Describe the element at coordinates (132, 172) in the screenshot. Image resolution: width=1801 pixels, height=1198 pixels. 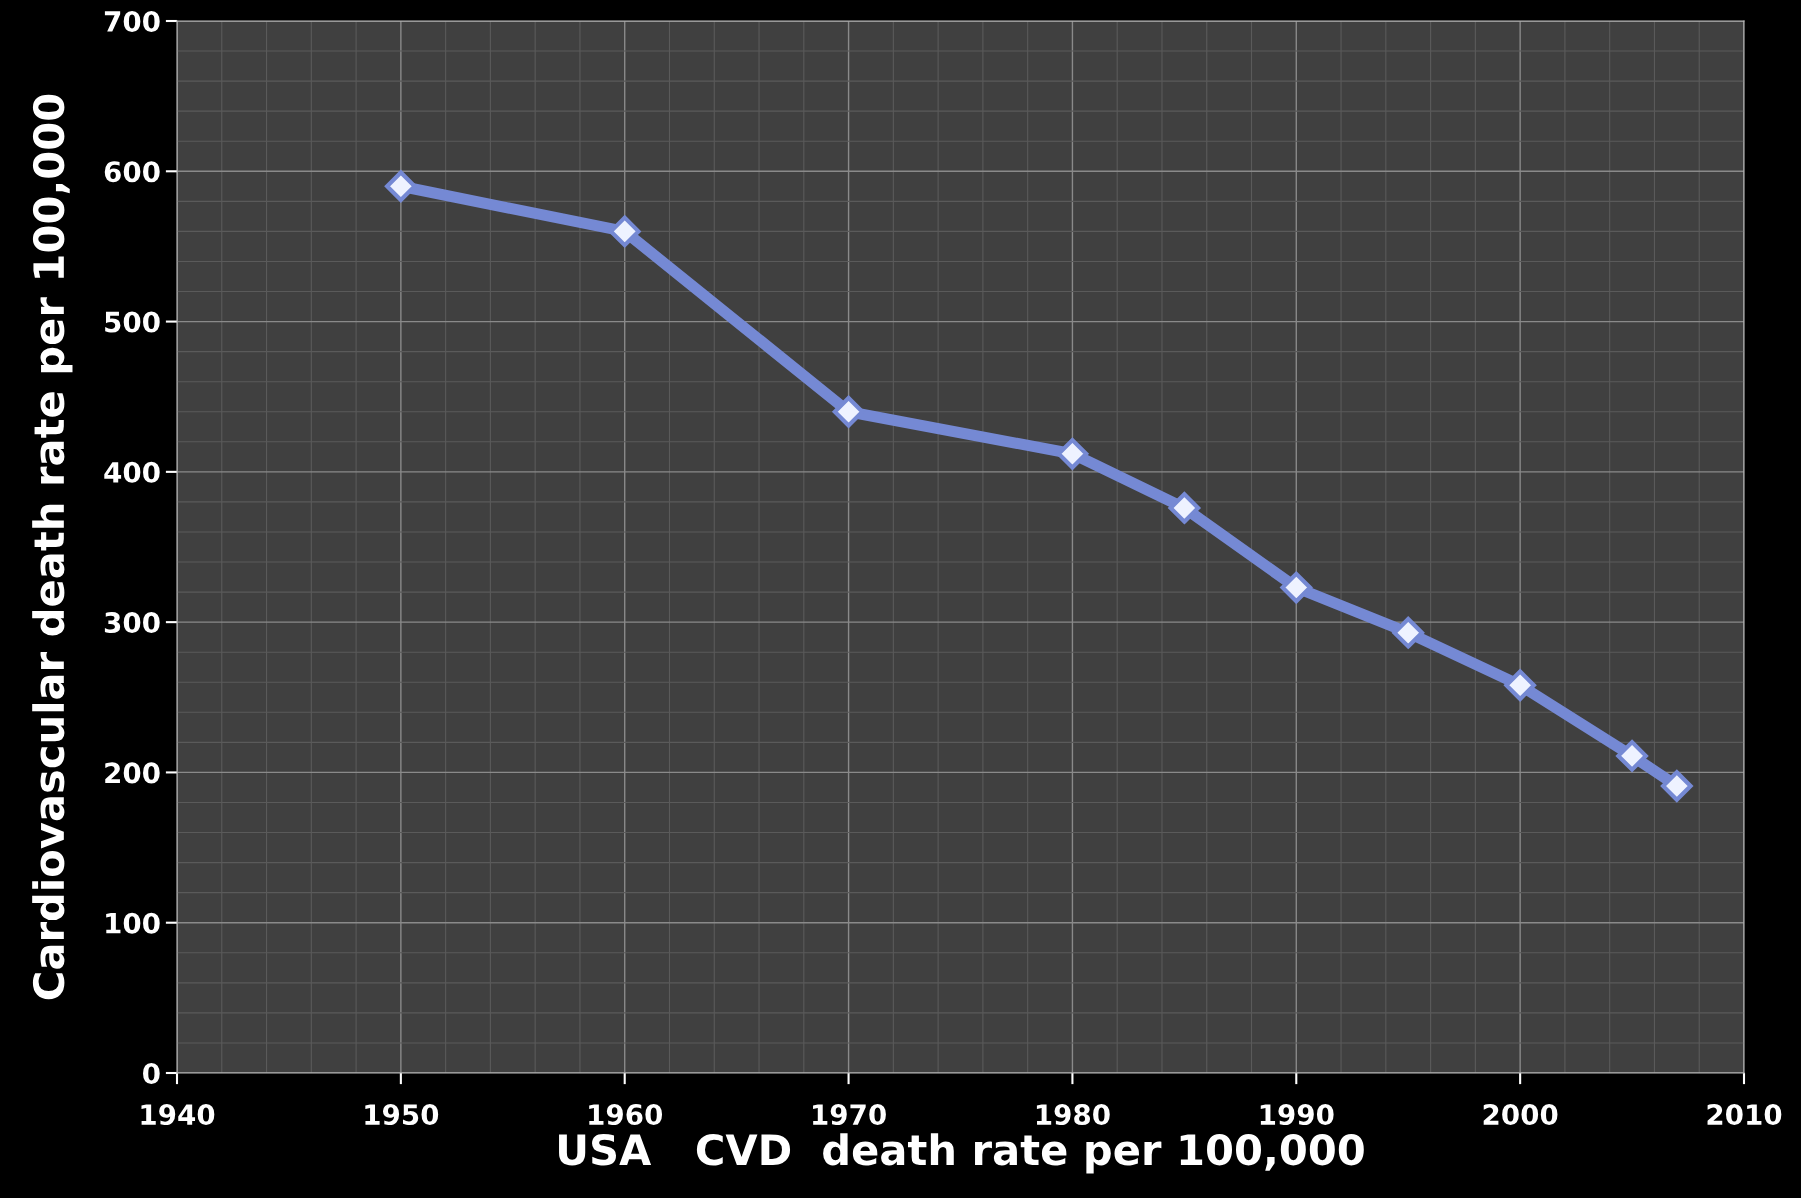
I see `y-tick-label: 600` at that location.